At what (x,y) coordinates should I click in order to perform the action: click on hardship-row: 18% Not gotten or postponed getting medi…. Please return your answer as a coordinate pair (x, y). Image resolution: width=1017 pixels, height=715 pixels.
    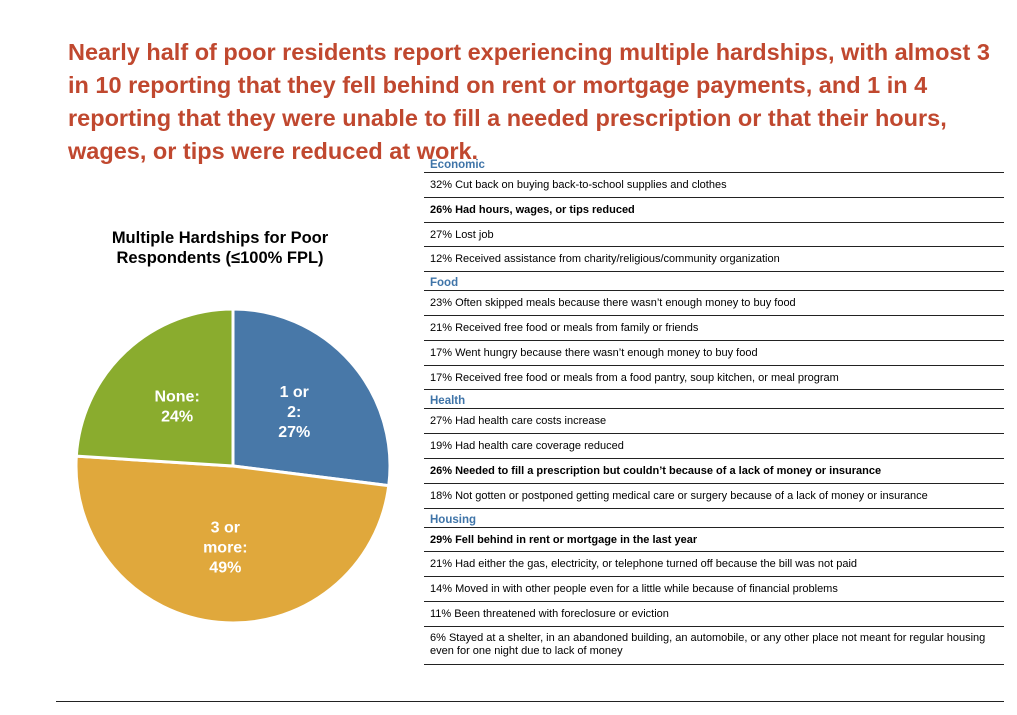
    Looking at the image, I should click on (714, 496).